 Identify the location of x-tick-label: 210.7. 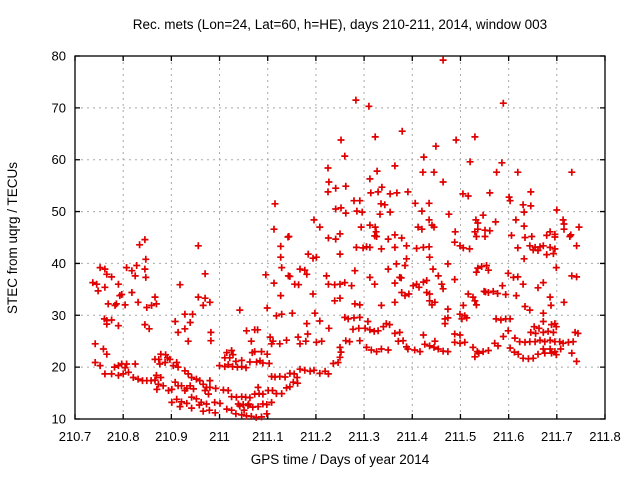
(75, 436).